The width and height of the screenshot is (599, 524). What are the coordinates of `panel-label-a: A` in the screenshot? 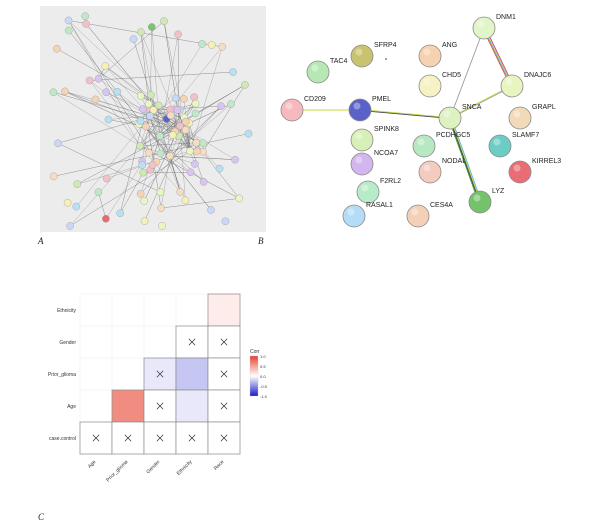 It's located at (41, 241).